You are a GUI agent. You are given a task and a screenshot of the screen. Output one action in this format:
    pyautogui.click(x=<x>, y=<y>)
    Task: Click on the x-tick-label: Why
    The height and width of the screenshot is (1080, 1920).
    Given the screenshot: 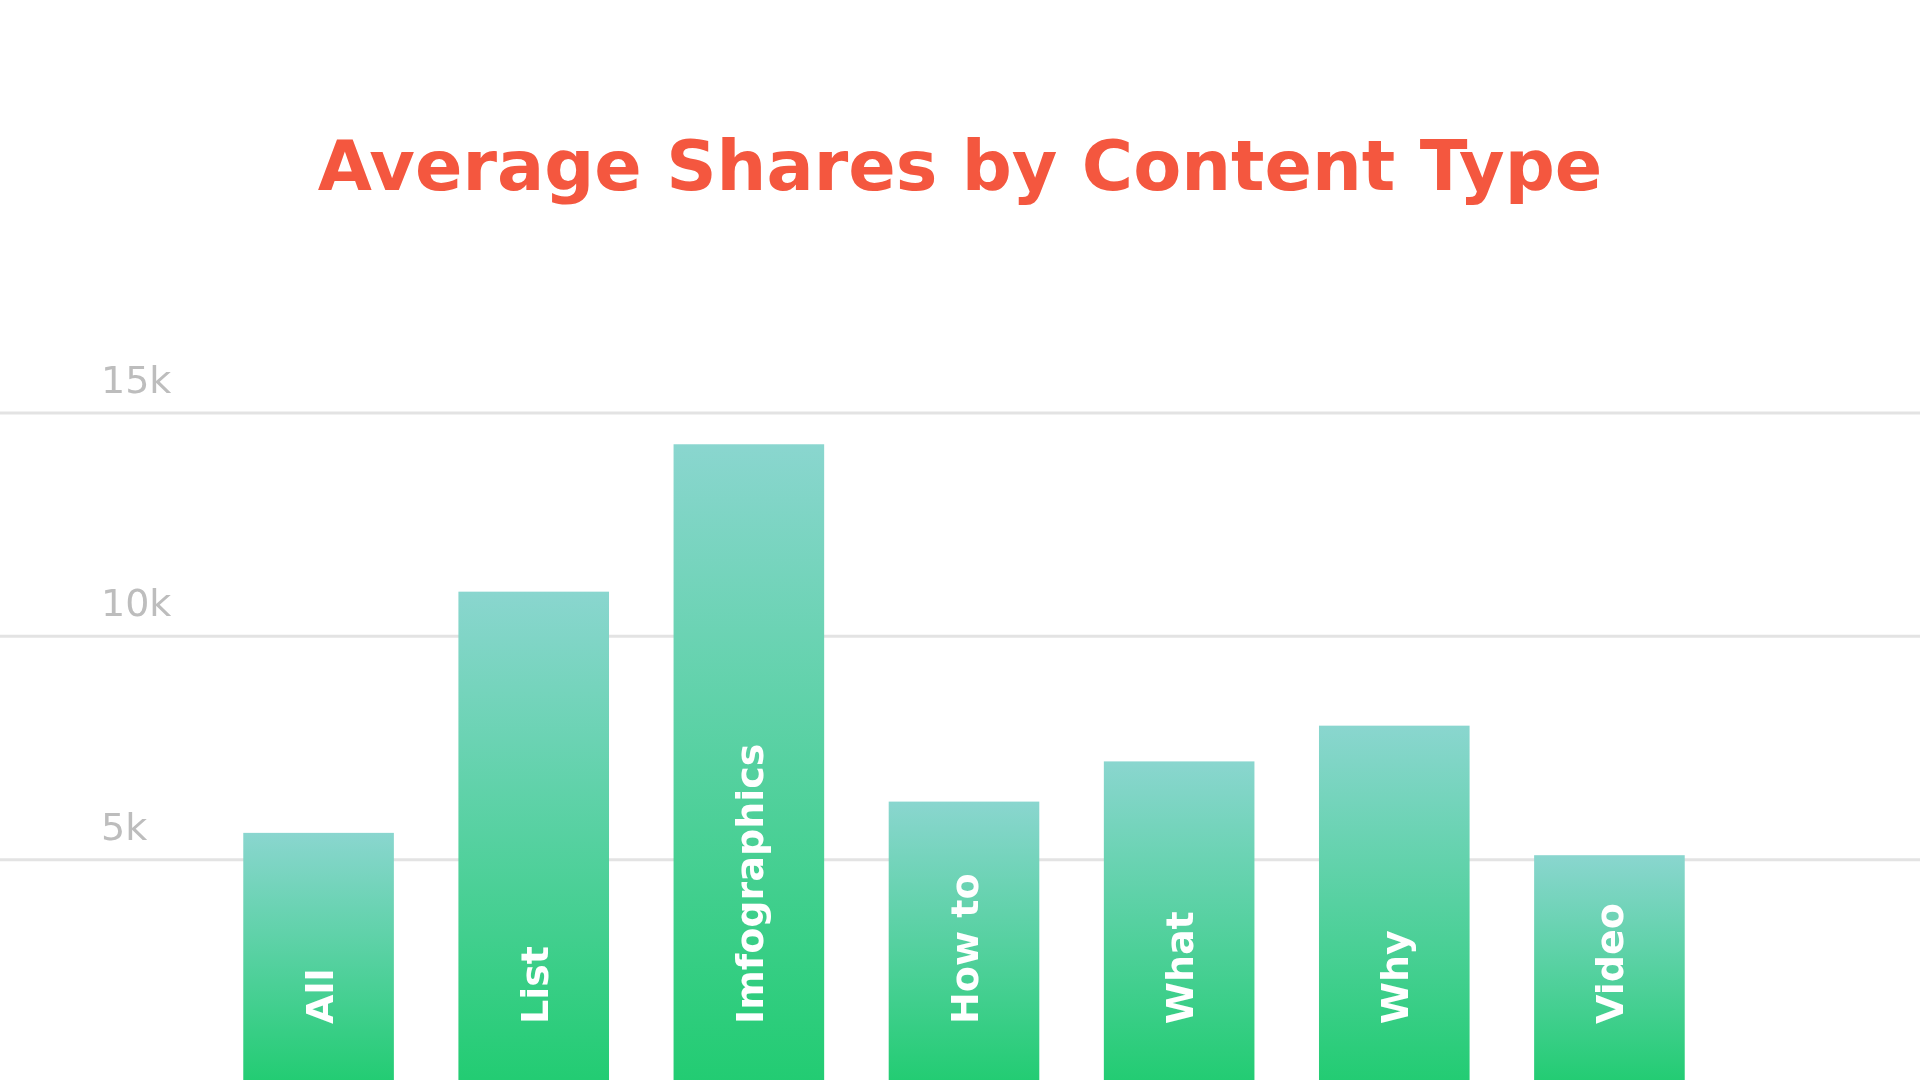 What is the action you would take?
    pyautogui.click(x=1395, y=977)
    